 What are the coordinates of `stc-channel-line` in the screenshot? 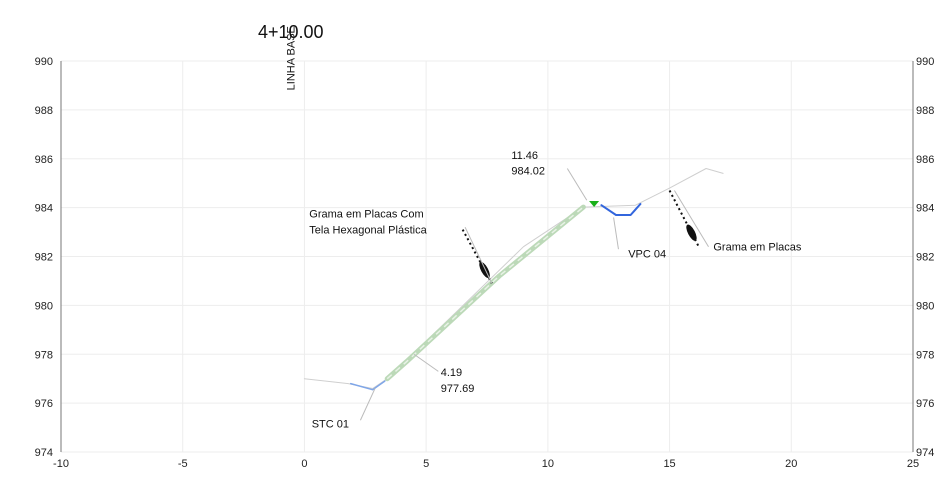 It's located at (367, 385).